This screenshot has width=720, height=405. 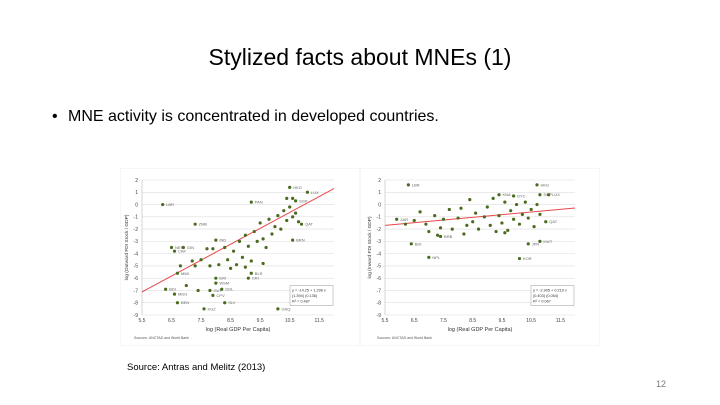 What do you see at coordinates (527, 258) in the screenshot?
I see `point-label: KOR` at bounding box center [527, 258].